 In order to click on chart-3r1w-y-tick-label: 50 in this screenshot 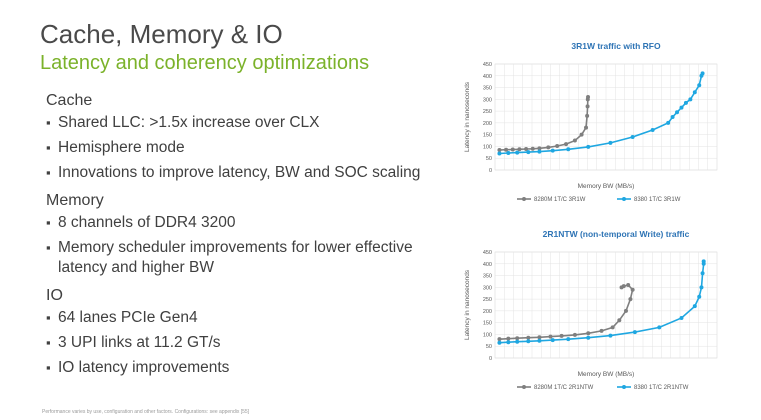, I will do `click(489, 159)`.